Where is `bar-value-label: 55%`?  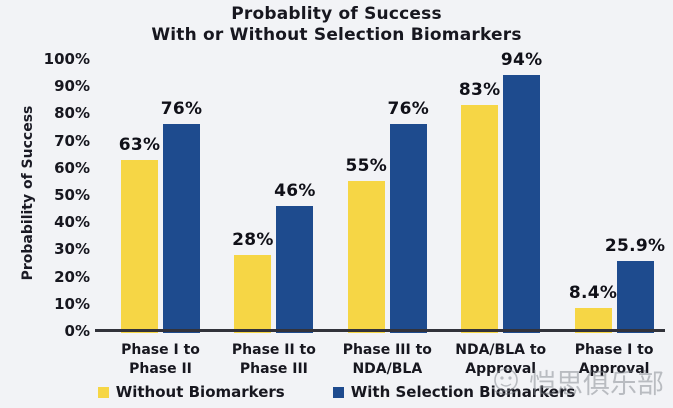
bar-value-label: 55% is located at coordinates (366, 166).